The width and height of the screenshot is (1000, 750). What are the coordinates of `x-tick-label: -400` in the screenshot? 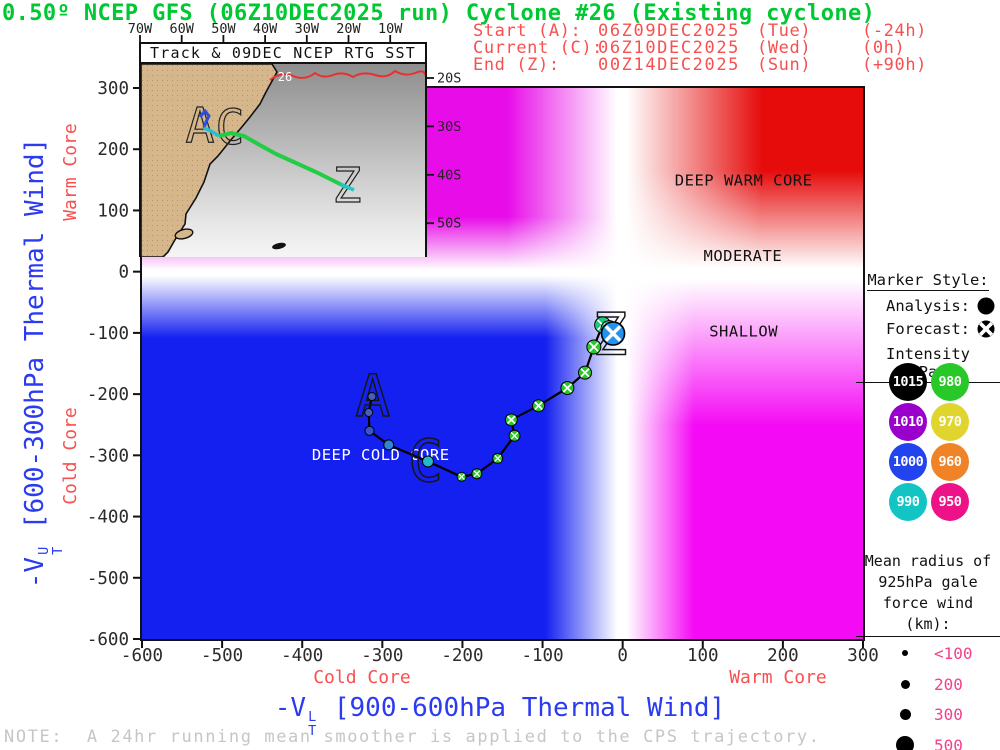 It's located at (302, 656).